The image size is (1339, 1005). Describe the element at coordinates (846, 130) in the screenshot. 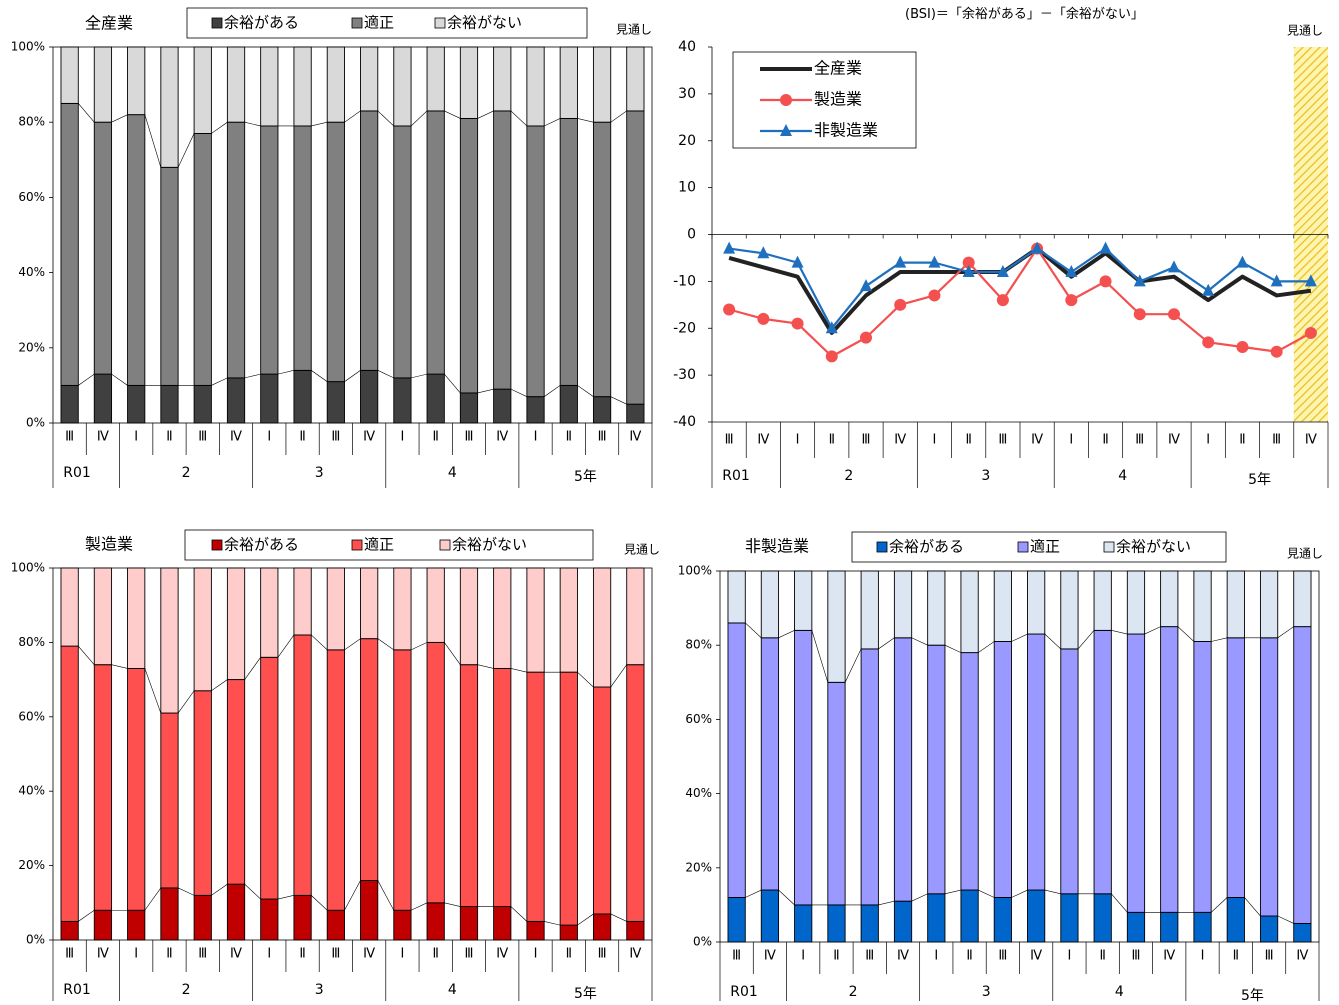

I see `bsi-legend-label: 非製造業` at that location.